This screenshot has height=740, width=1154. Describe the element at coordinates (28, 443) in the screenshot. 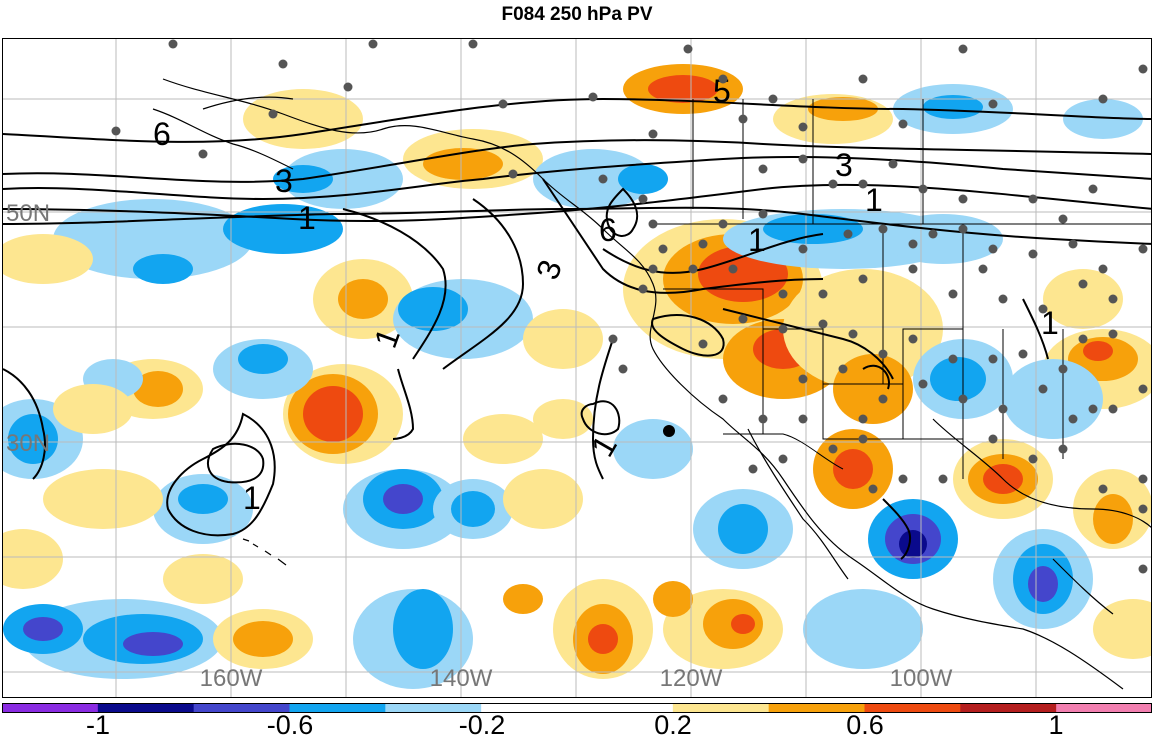

I see `lat-label-30n: 30N` at that location.